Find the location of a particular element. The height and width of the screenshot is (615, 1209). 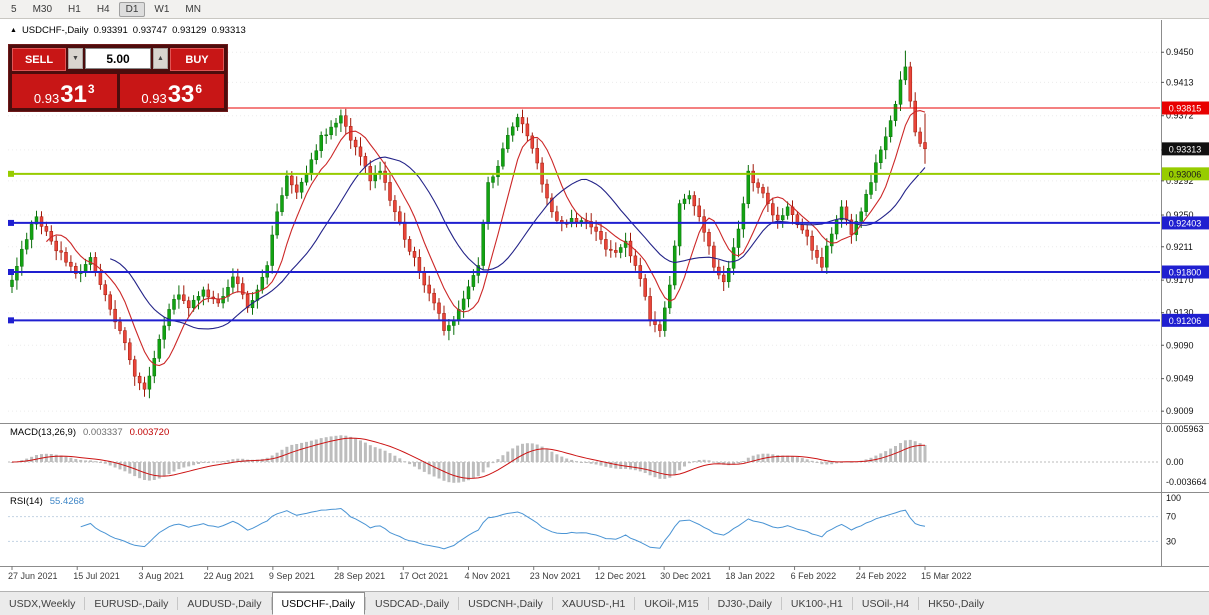

level-price-label: 0.91800 is located at coordinates (1185, 273).